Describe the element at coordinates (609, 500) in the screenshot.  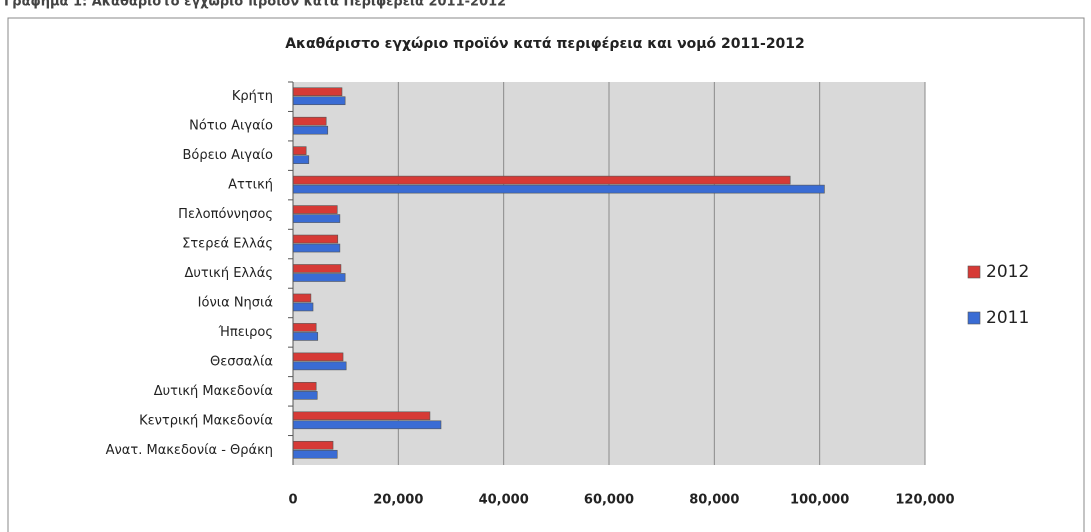
I see `x-tick-label: 60,000` at that location.